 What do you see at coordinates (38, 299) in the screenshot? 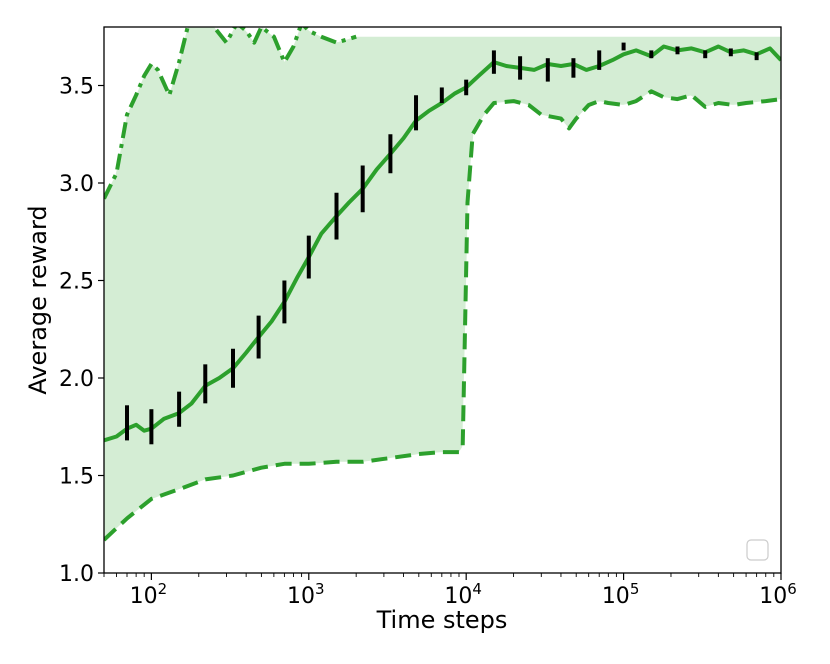
I see `y-axis-label: Average reward` at bounding box center [38, 299].